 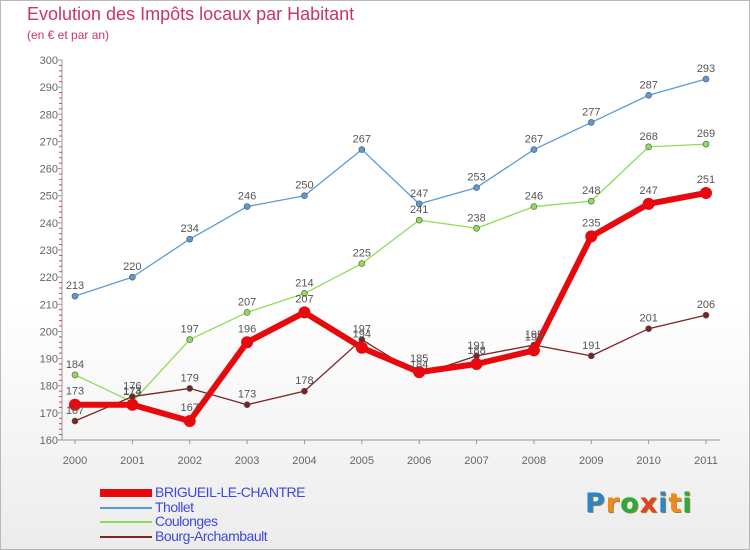 I want to click on logo-letter: t, so click(x=675, y=503).